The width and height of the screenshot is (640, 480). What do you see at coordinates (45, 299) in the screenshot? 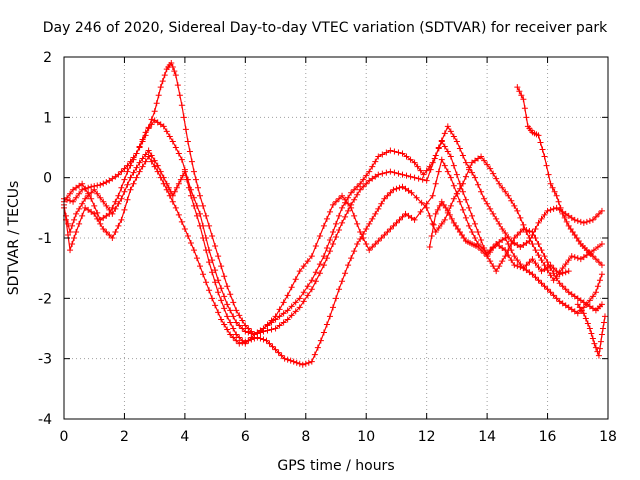
I see `y-tick-label: -2` at bounding box center [45, 299].